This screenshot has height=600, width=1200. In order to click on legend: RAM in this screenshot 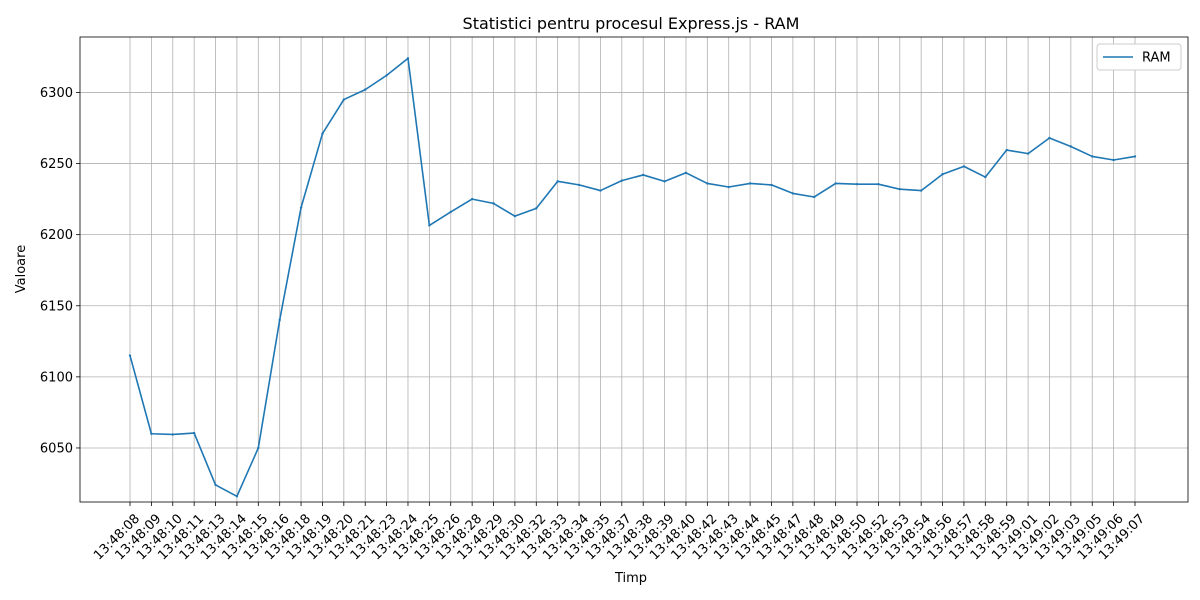, I will do `click(1139, 57)`.